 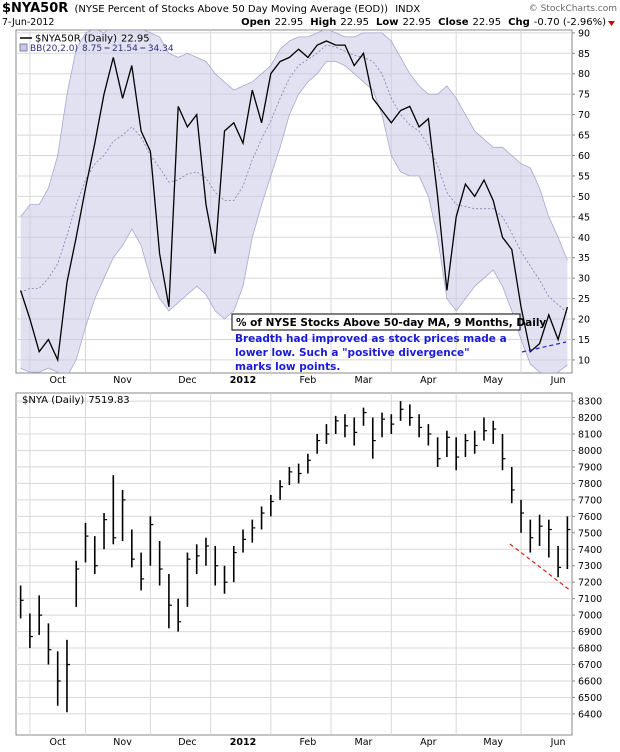 I want to click on y-tick-label: 7900, so click(x=590, y=467).